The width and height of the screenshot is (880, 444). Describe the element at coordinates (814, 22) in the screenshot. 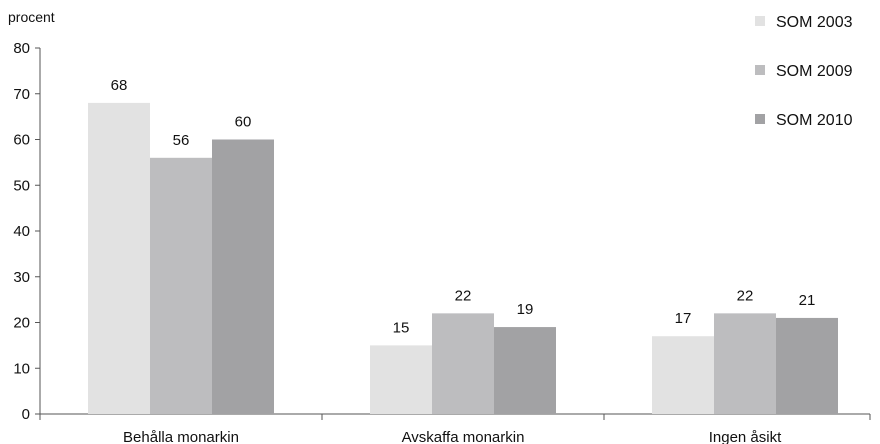

I see `legend-label: SOM 2003` at that location.